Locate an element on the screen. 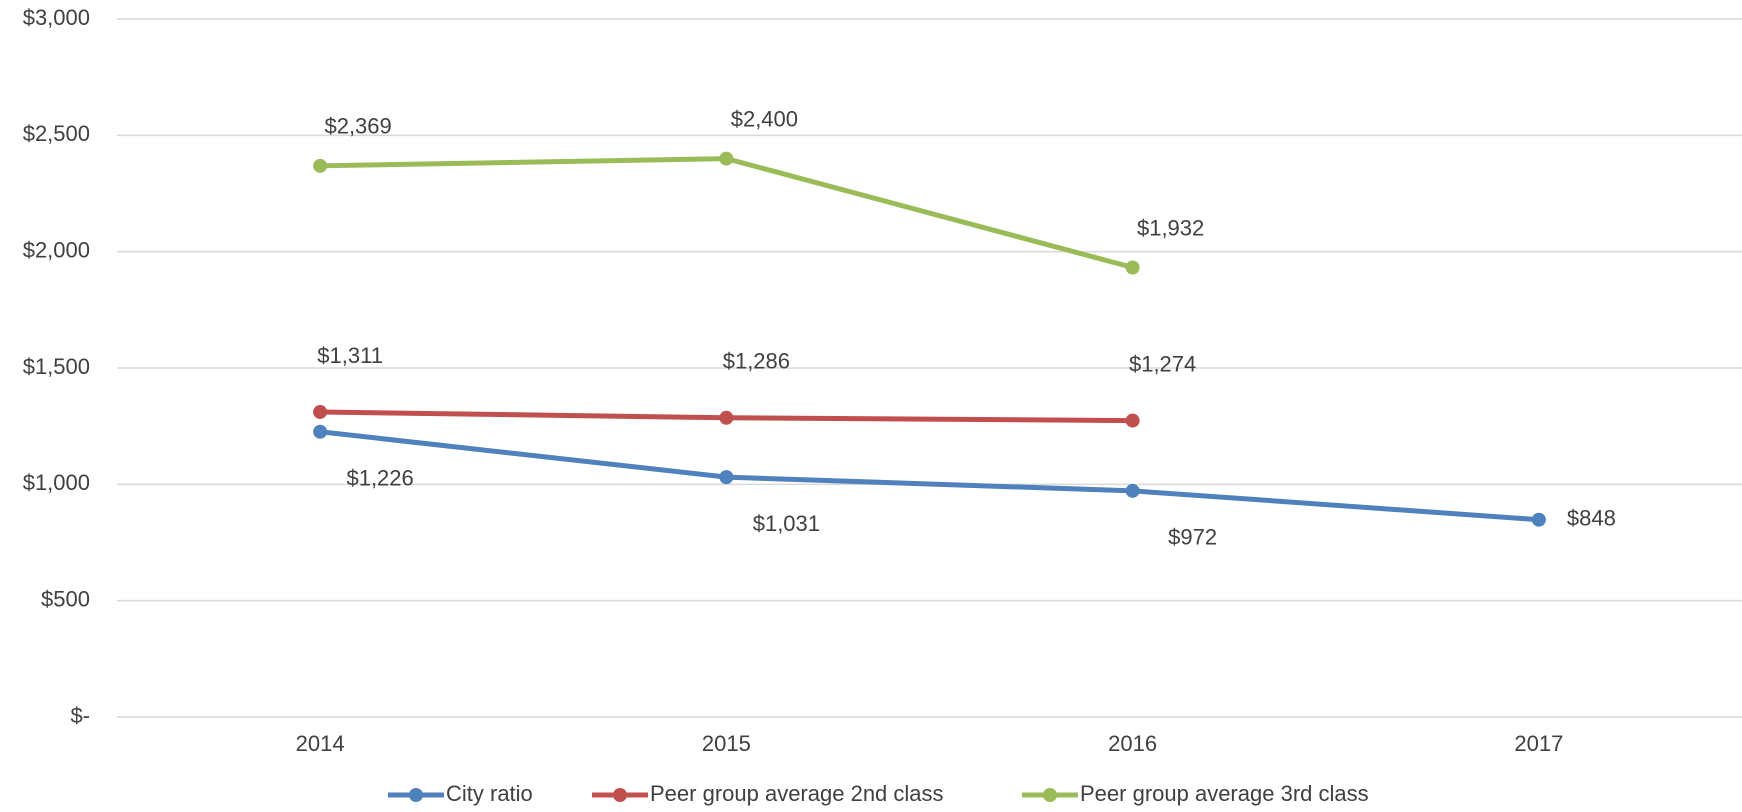 The width and height of the screenshot is (1742, 812). x-tick-label: 2017 is located at coordinates (1538, 743).